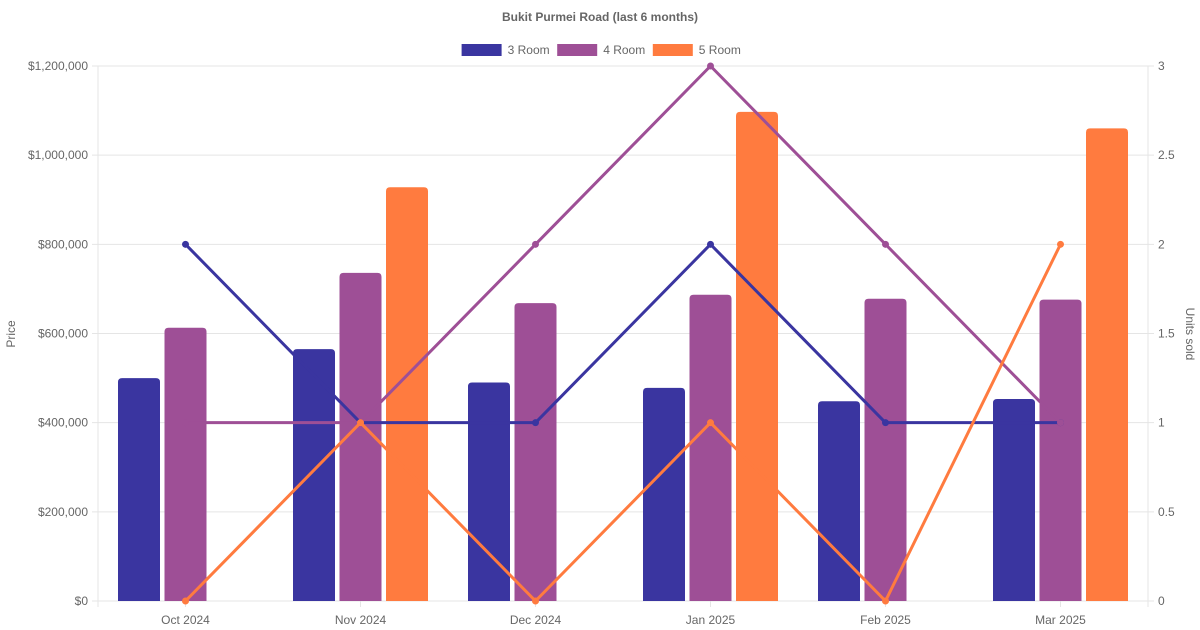 This screenshot has width=1200, height=630. Describe the element at coordinates (63, 334) in the screenshot. I see `y-tick-label: $600,000` at that location.